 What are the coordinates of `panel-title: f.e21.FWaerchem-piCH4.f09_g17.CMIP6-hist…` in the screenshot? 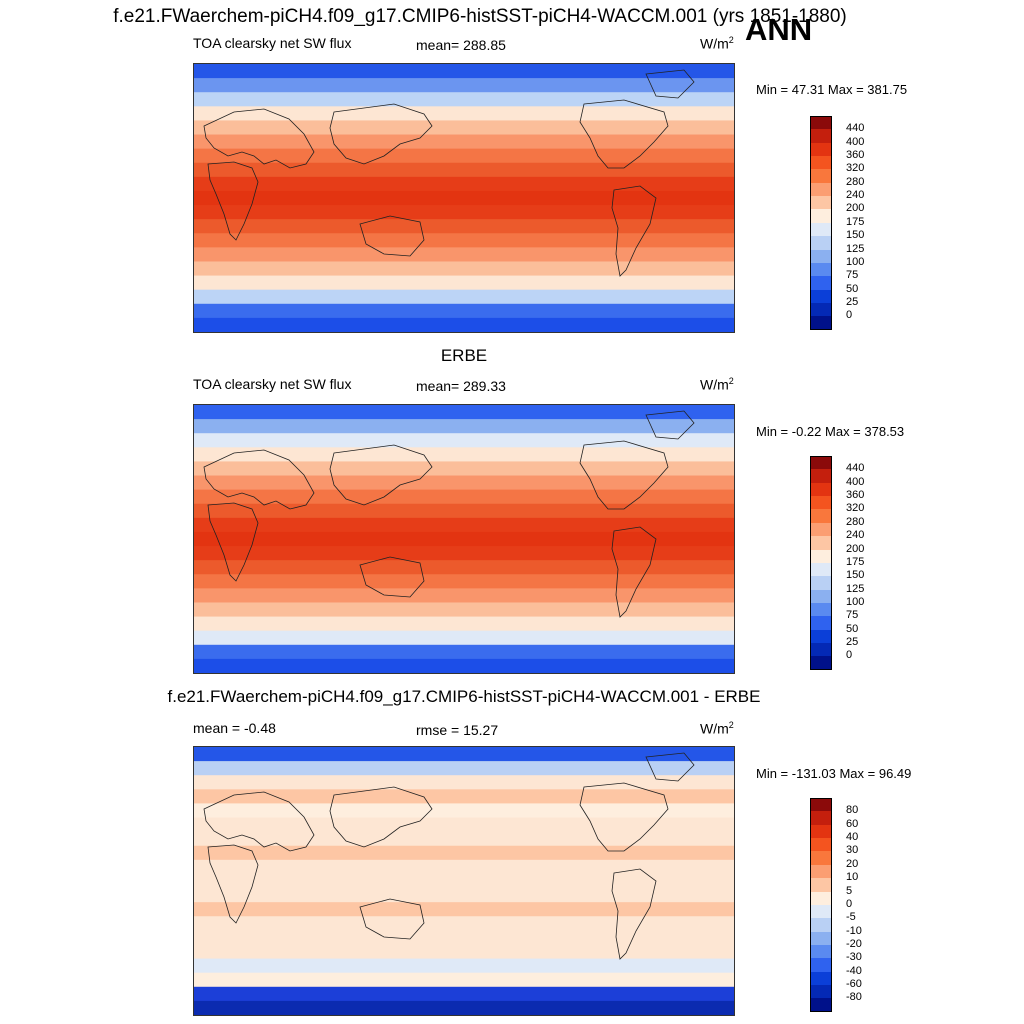 It's located at (464, 696).